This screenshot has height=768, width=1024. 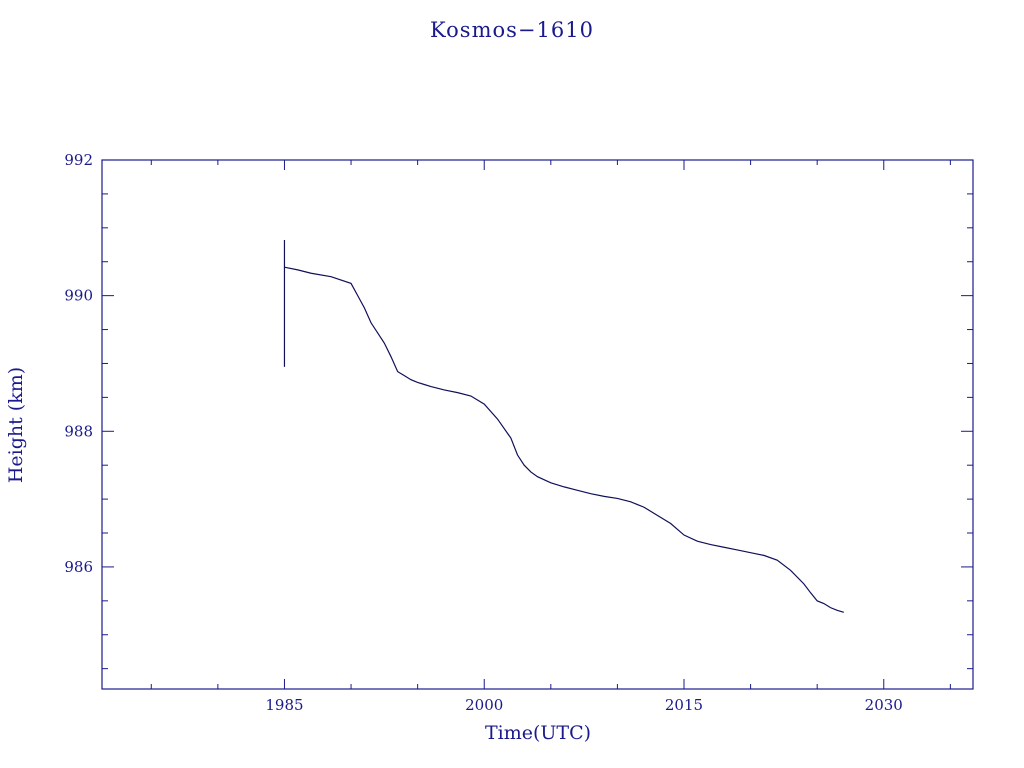 I want to click on x-tick-label: 1985, so click(x=284, y=705).